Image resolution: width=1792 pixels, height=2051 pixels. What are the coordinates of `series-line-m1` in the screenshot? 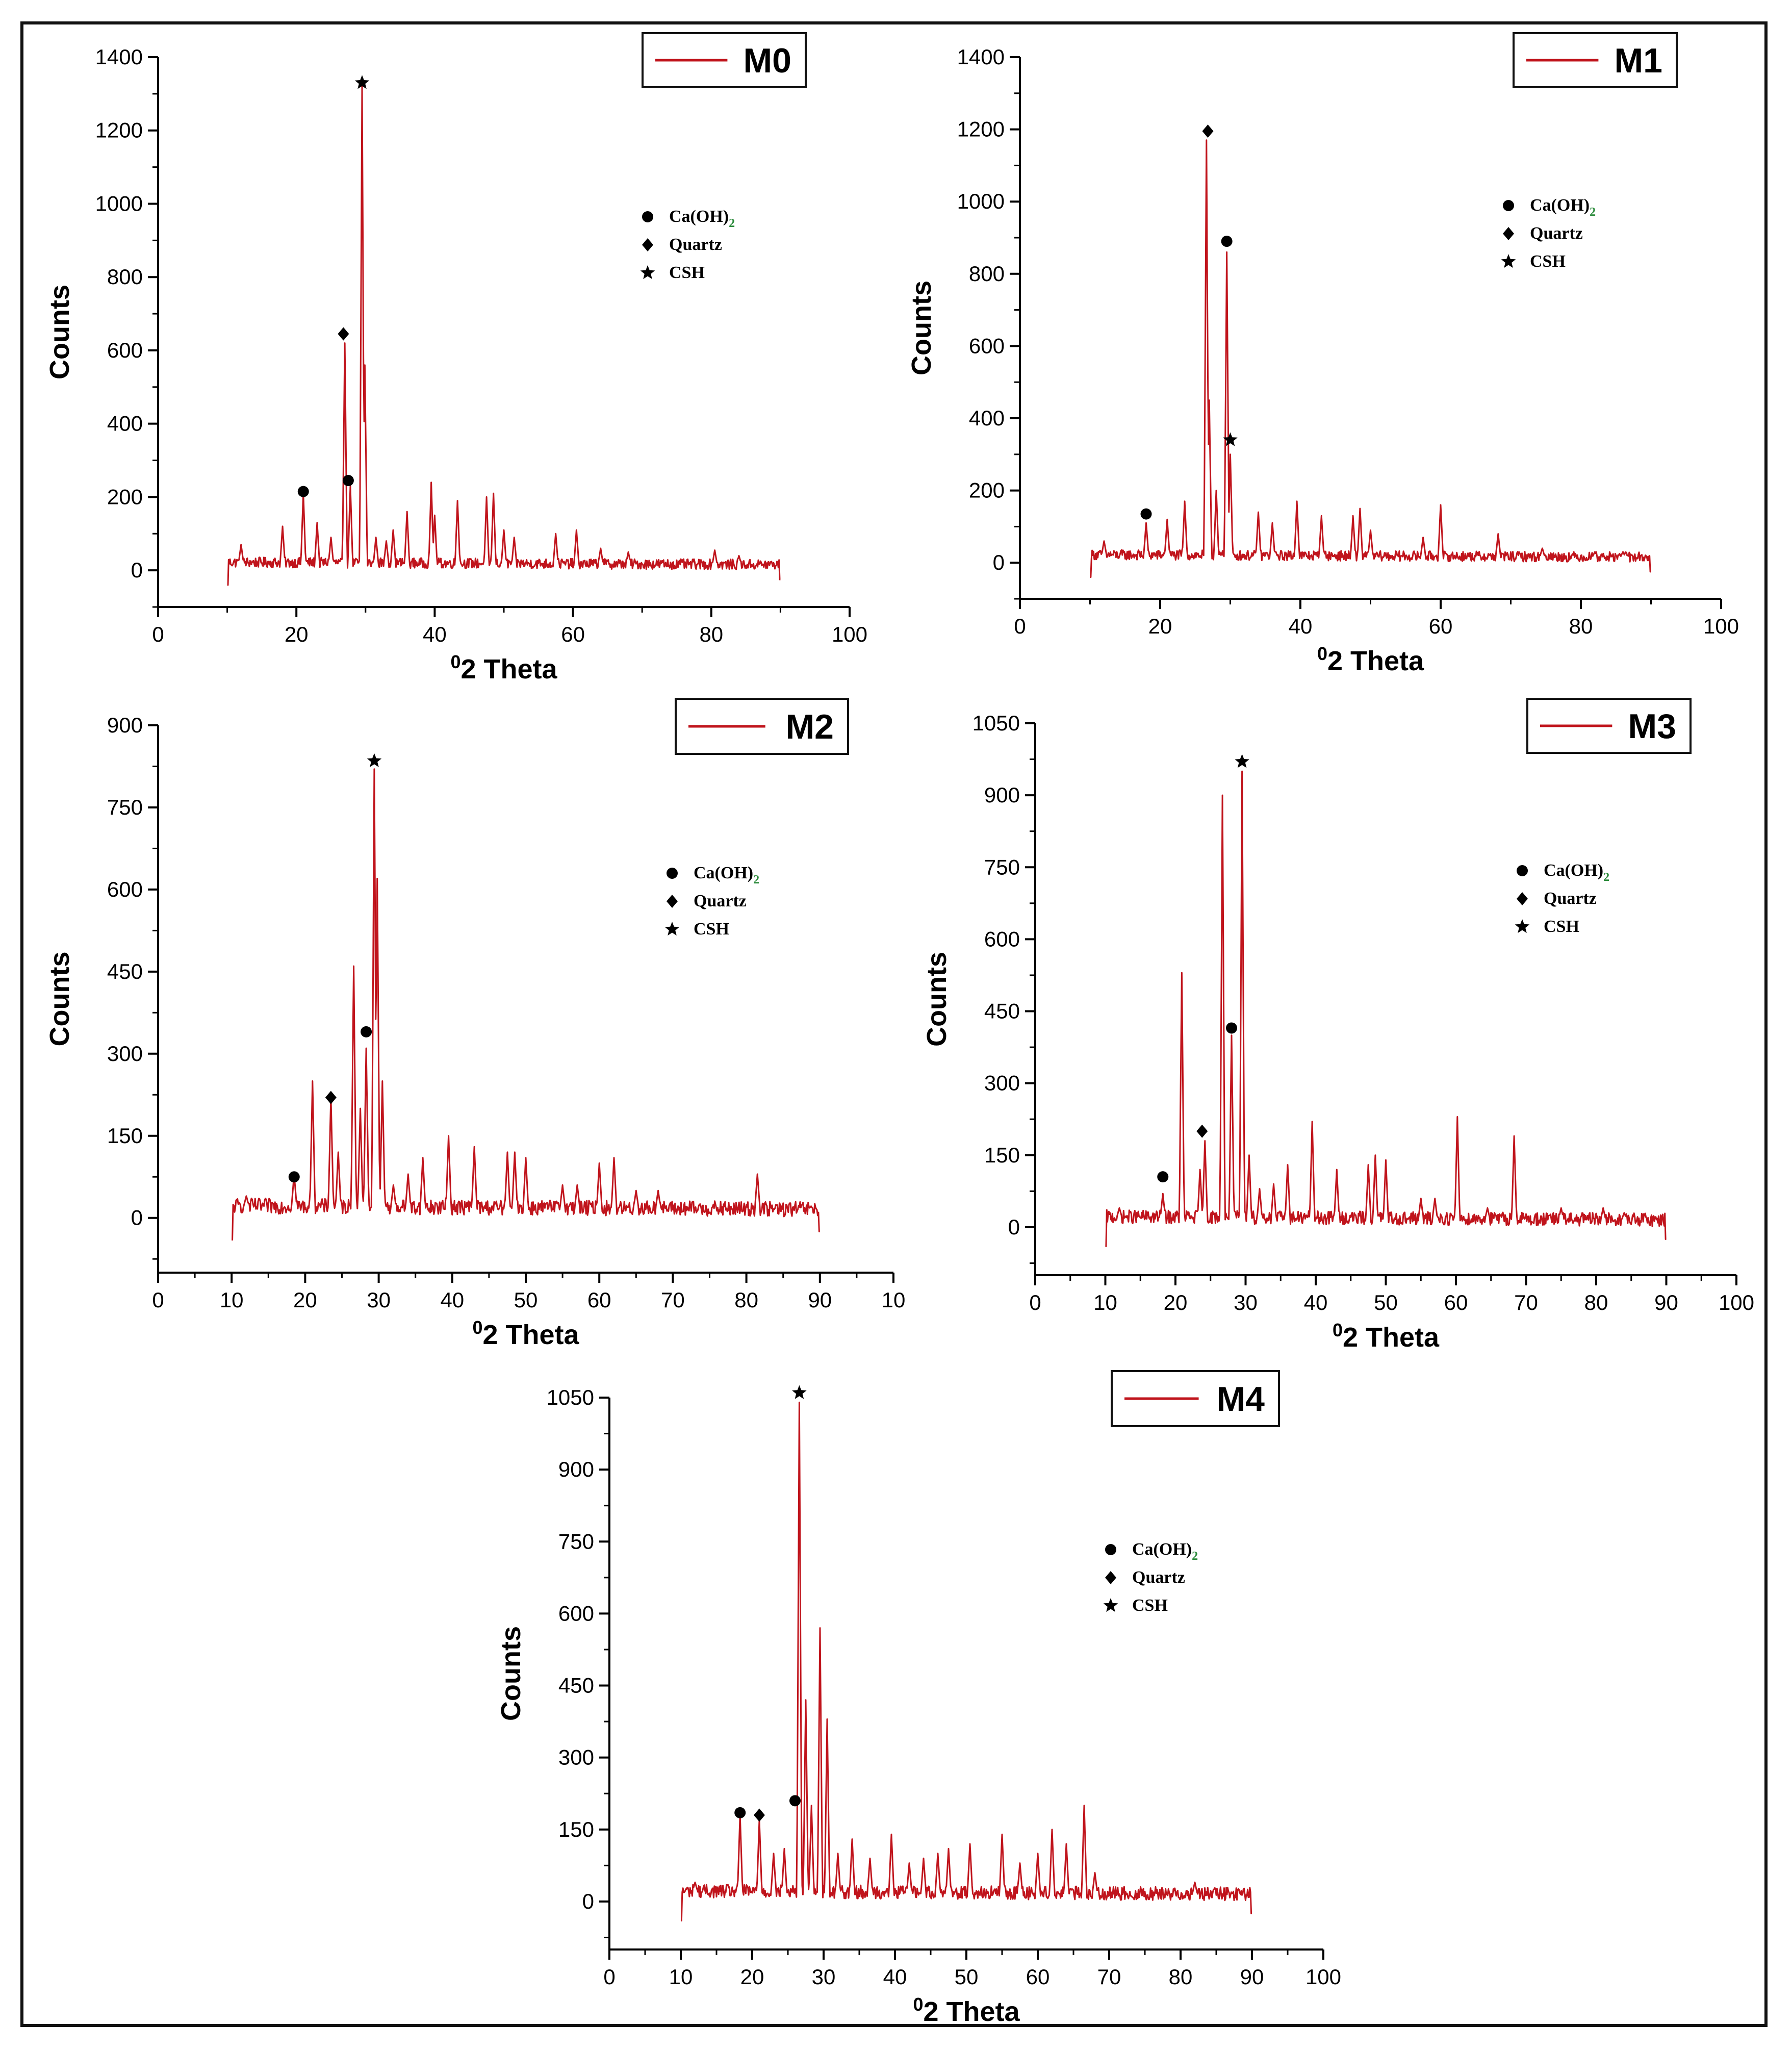 It's located at (1370, 358).